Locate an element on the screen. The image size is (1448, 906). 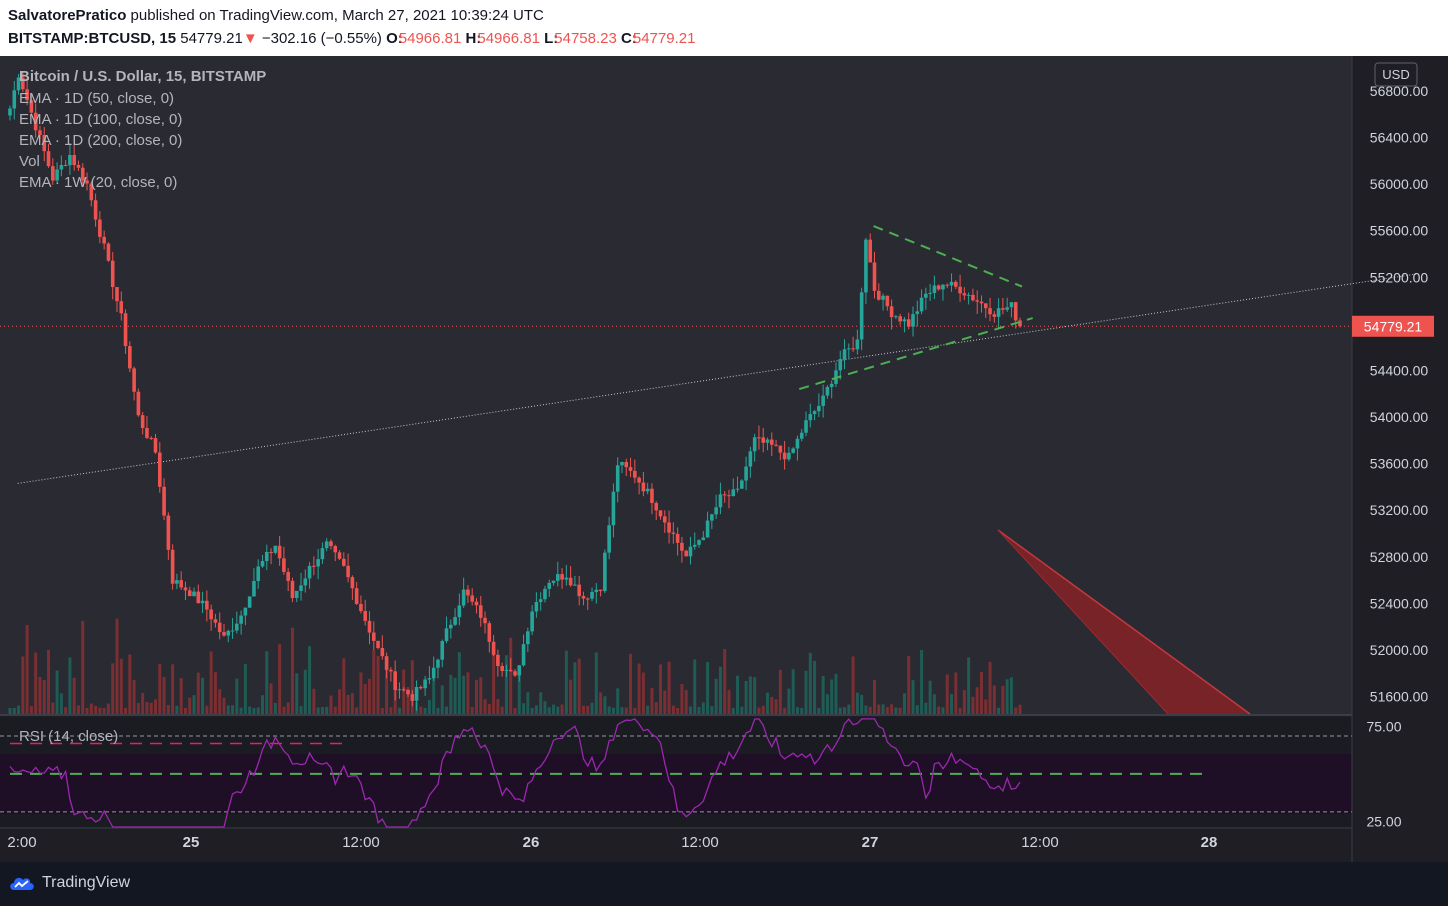
time-tick-label: 25 is located at coordinates (191, 842).